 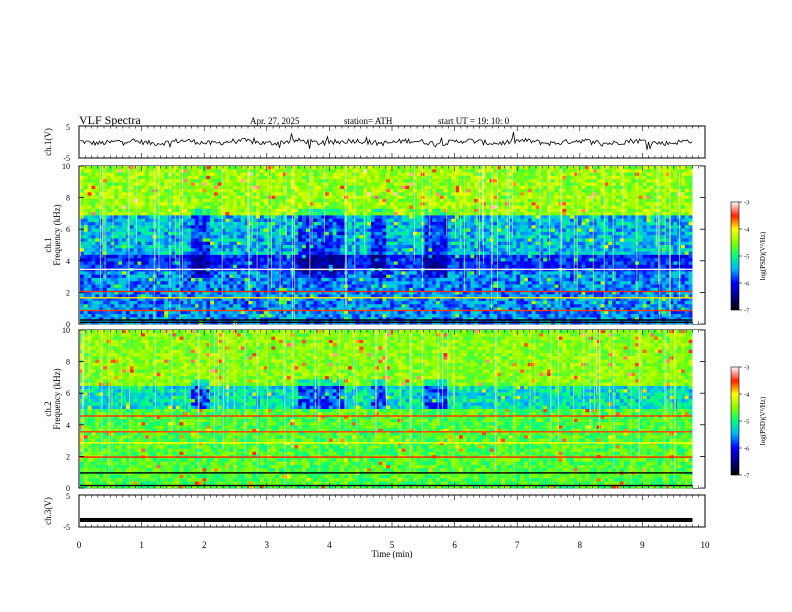 I want to click on ch2-colorbar-label: log(PSD)(V²/Hz), so click(x=763, y=420).